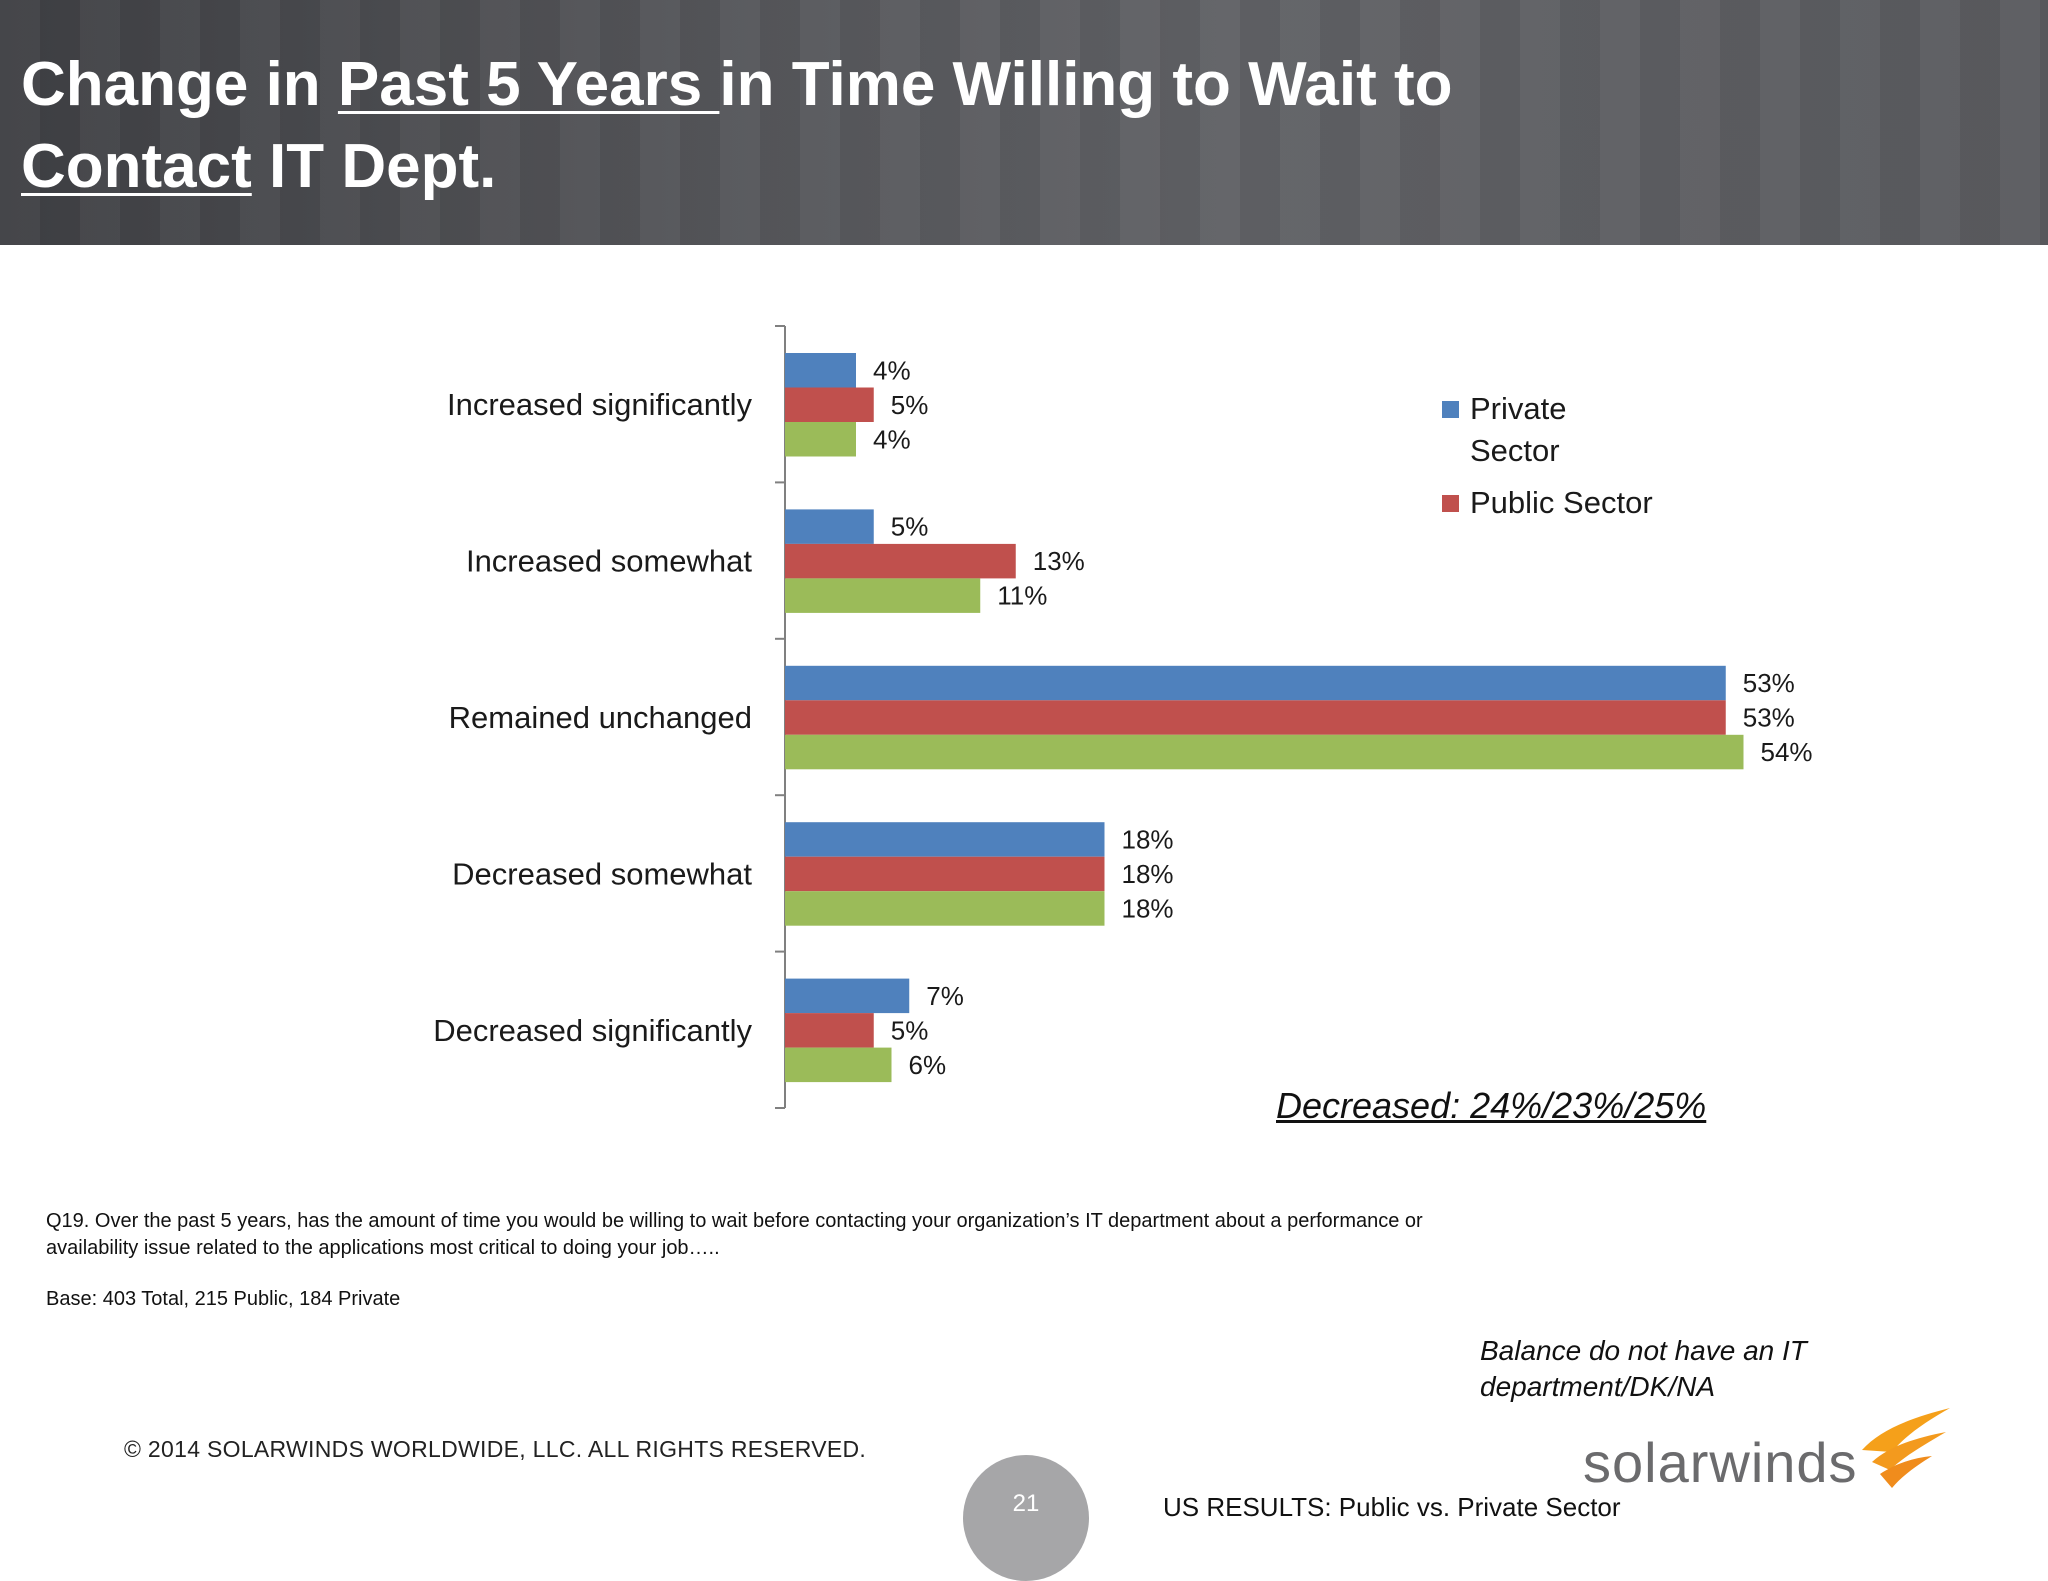 The height and width of the screenshot is (1581, 2048). I want to click on category-label: Decreased significantly, so click(592, 1030).